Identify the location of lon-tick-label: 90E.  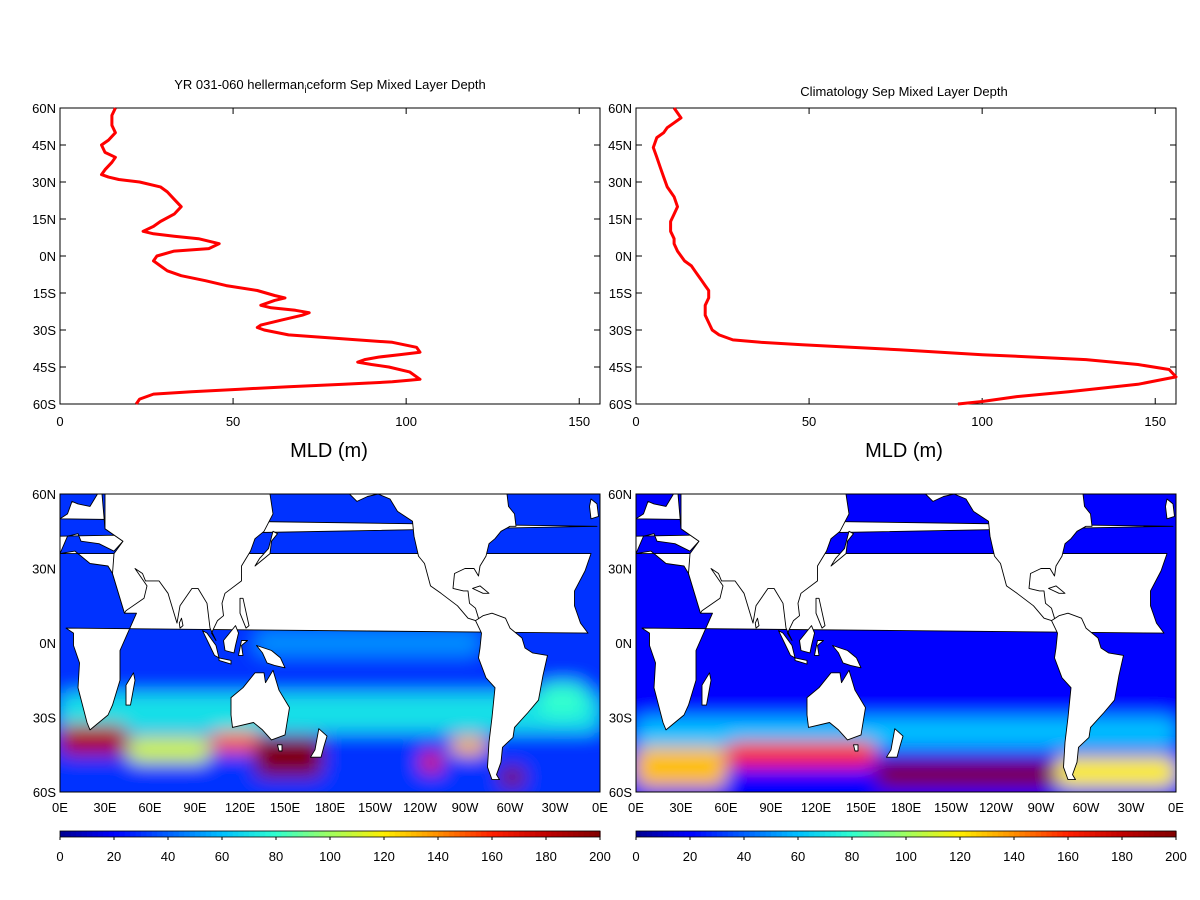
(194, 807).